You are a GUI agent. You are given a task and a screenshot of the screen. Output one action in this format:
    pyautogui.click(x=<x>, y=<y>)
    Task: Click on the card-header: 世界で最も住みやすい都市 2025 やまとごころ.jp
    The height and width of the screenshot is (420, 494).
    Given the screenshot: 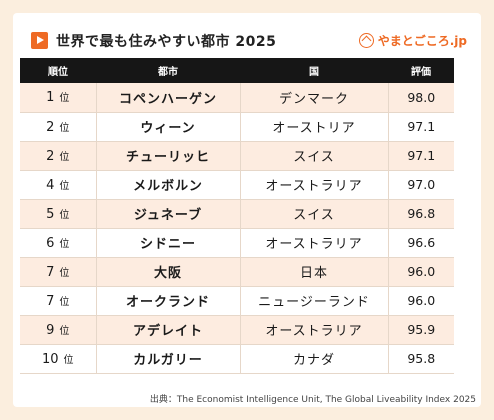 What is the action you would take?
    pyautogui.click(x=249, y=41)
    